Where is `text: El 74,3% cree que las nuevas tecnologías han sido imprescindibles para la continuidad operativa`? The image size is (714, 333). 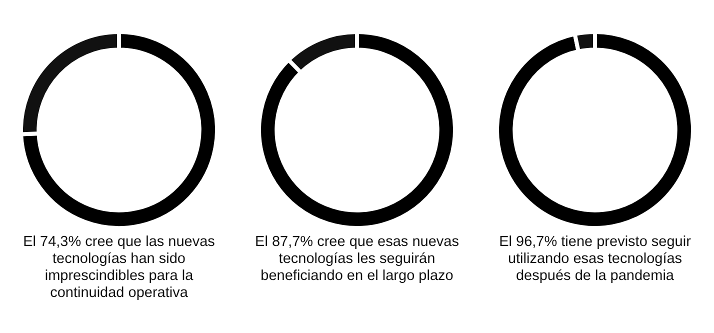
text: El 74,3% cree que las nuevas tecnologías han sido imprescindibles para la continuidad operativa is located at coordinates (119, 268).